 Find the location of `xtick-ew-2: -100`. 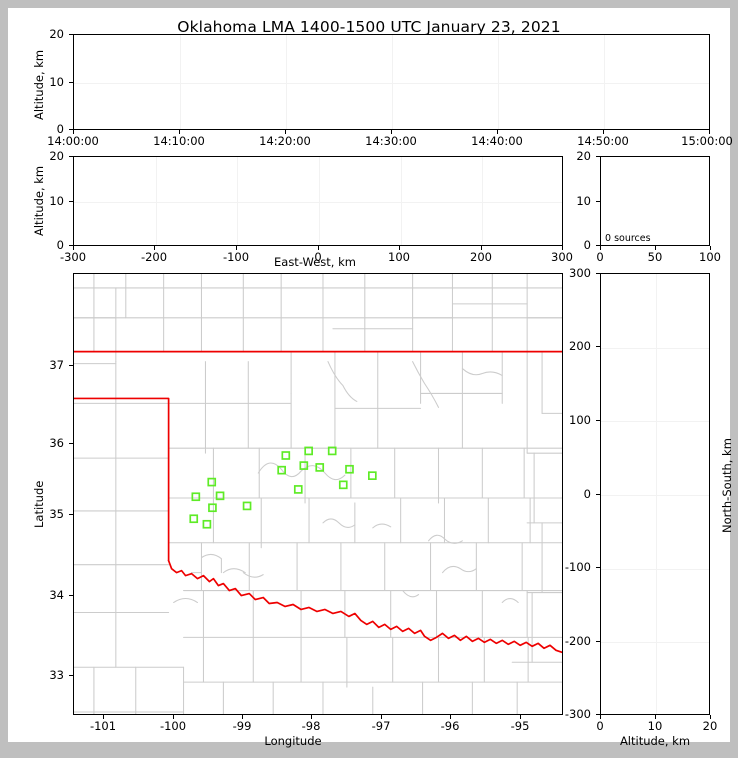

xtick-ew-2: -100 is located at coordinates (236, 257).